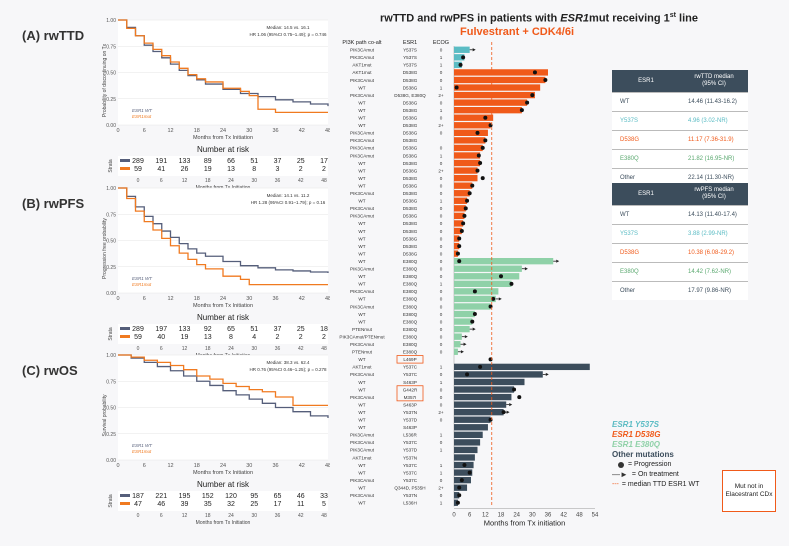 This screenshot has width=789, height=546. Describe the element at coordinates (410, 148) in the screenshot. I see `row-esr1: D538G` at that location.